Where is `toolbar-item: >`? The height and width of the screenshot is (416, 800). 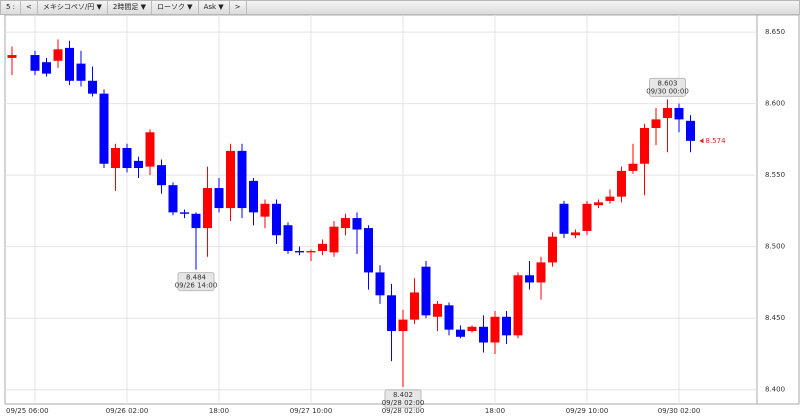 toolbar-item: > is located at coordinates (238, 7).